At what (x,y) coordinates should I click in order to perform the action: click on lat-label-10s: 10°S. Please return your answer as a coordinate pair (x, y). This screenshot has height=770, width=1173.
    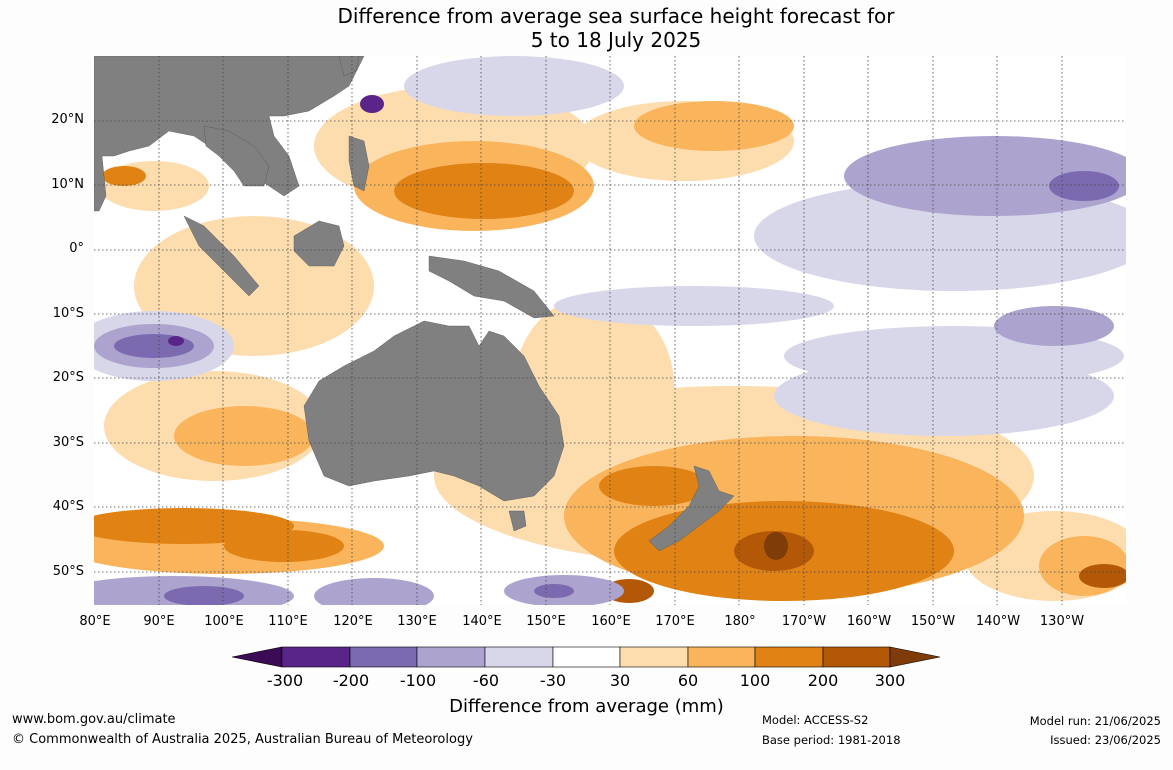
    Looking at the image, I should click on (68, 313).